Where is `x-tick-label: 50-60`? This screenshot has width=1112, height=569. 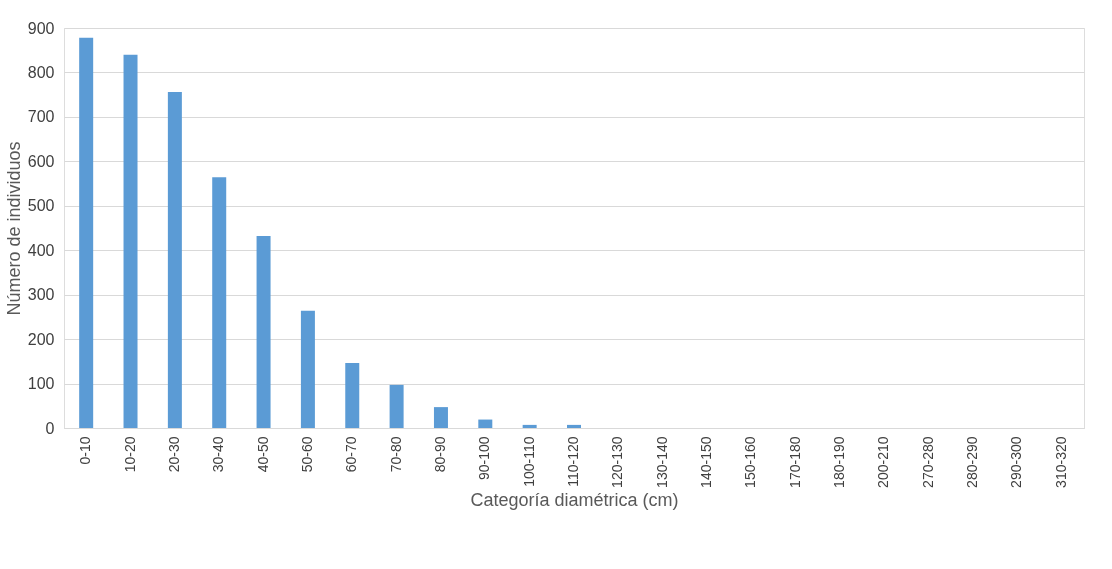
x-tick-label: 50-60 is located at coordinates (306, 454).